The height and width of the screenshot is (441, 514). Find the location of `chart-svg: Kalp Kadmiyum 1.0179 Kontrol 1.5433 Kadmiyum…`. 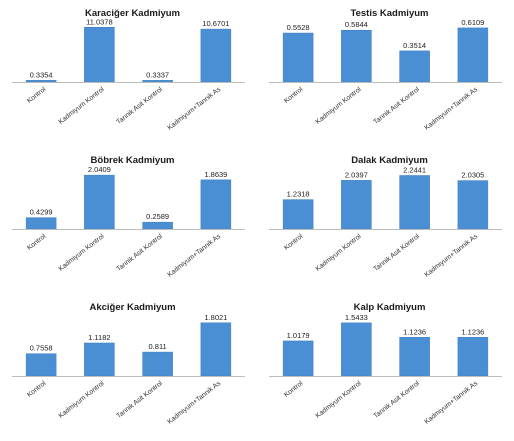

chart-svg: Kalp Kadmiyum 1.0179 Kontrol 1.5433 Kadmiyum… is located at coordinates (385, 364).